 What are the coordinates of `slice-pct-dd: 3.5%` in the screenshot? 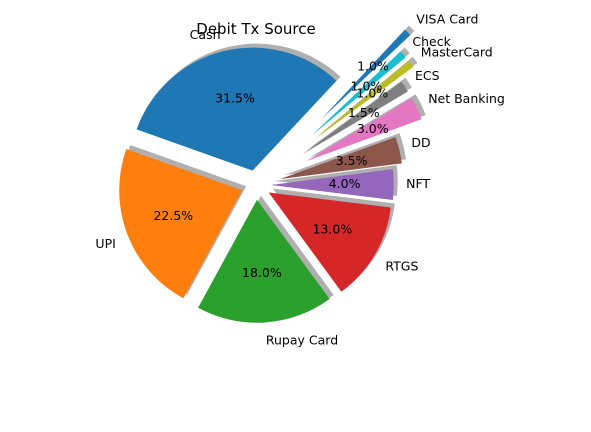 It's located at (352, 160).